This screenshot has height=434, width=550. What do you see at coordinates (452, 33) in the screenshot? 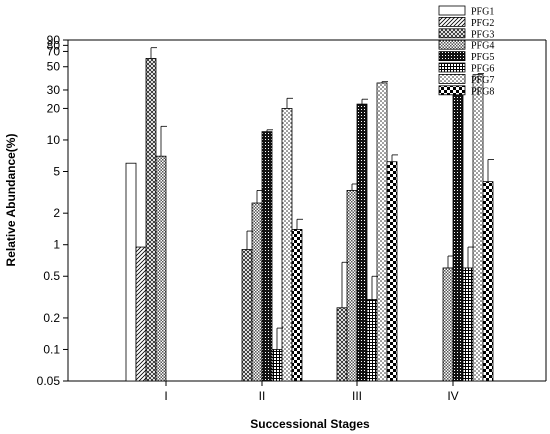
I see `legend-swatch-pfg3` at bounding box center [452, 33].